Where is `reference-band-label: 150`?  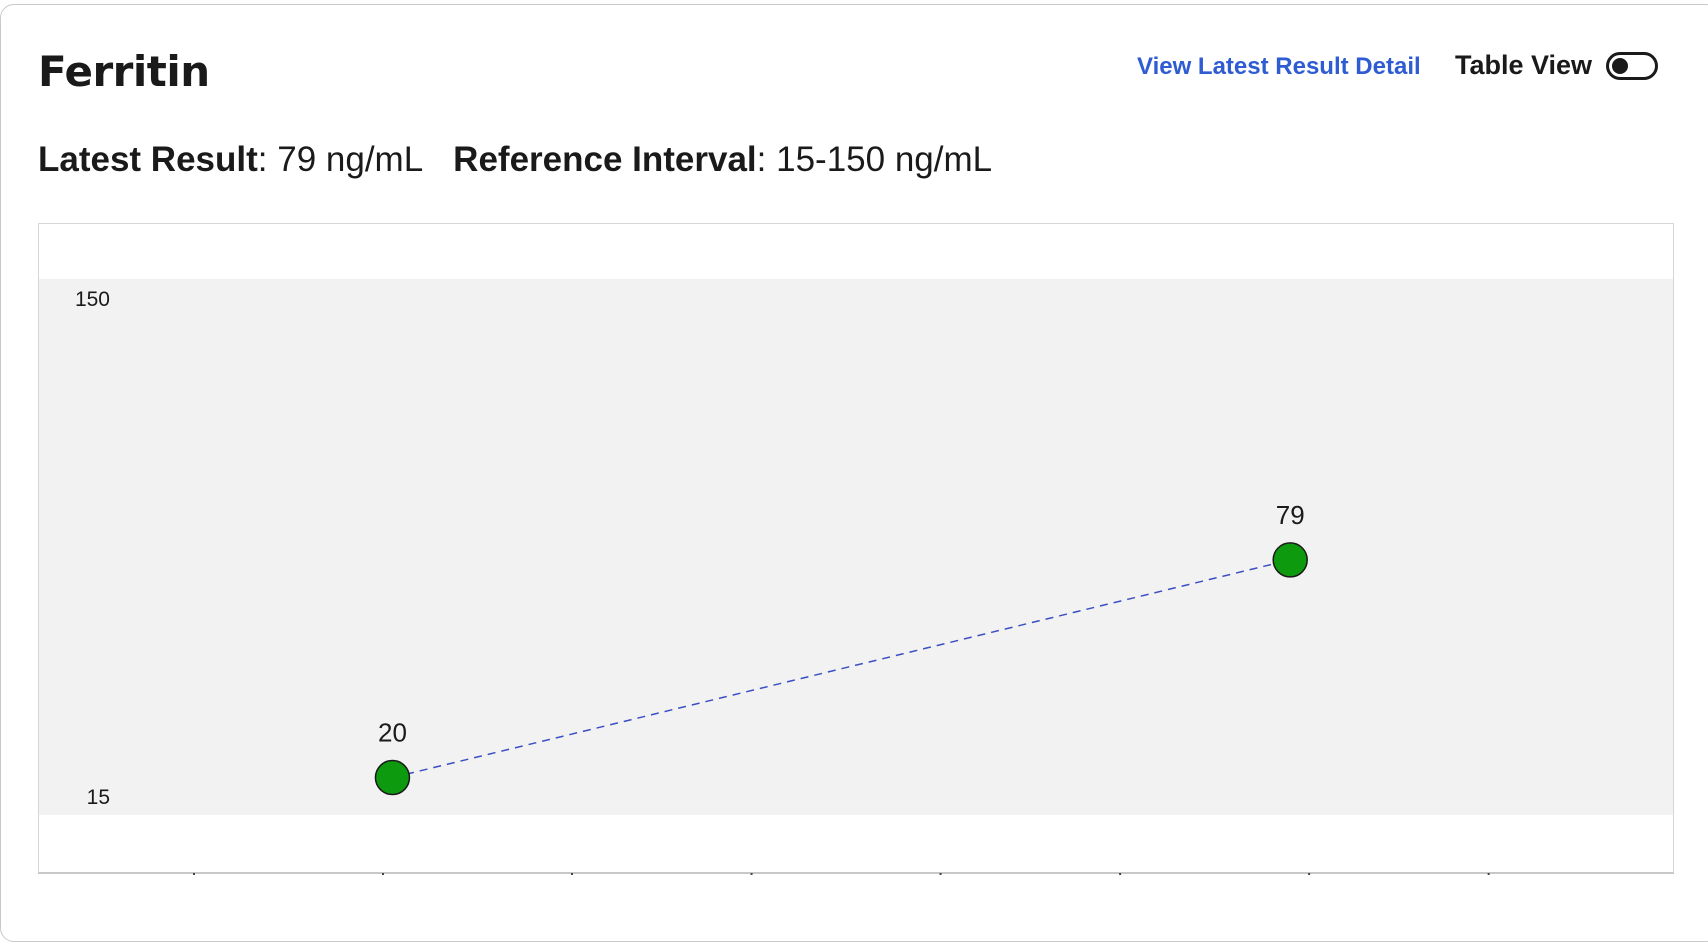
reference-band-label: 150 is located at coordinates (92, 299).